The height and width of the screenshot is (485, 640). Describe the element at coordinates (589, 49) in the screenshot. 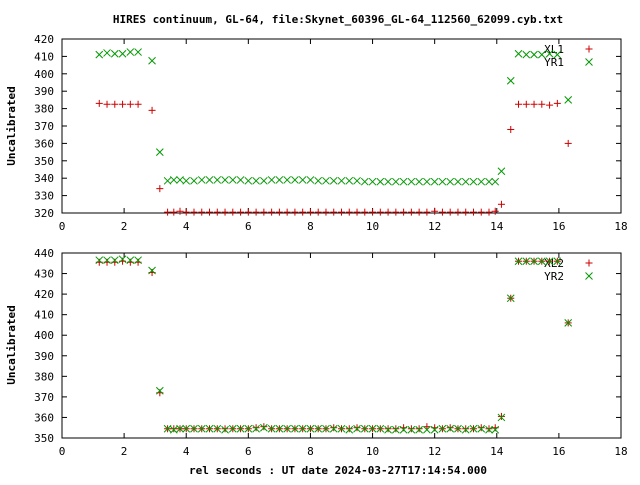

I see `legend-marker-xl1` at that location.